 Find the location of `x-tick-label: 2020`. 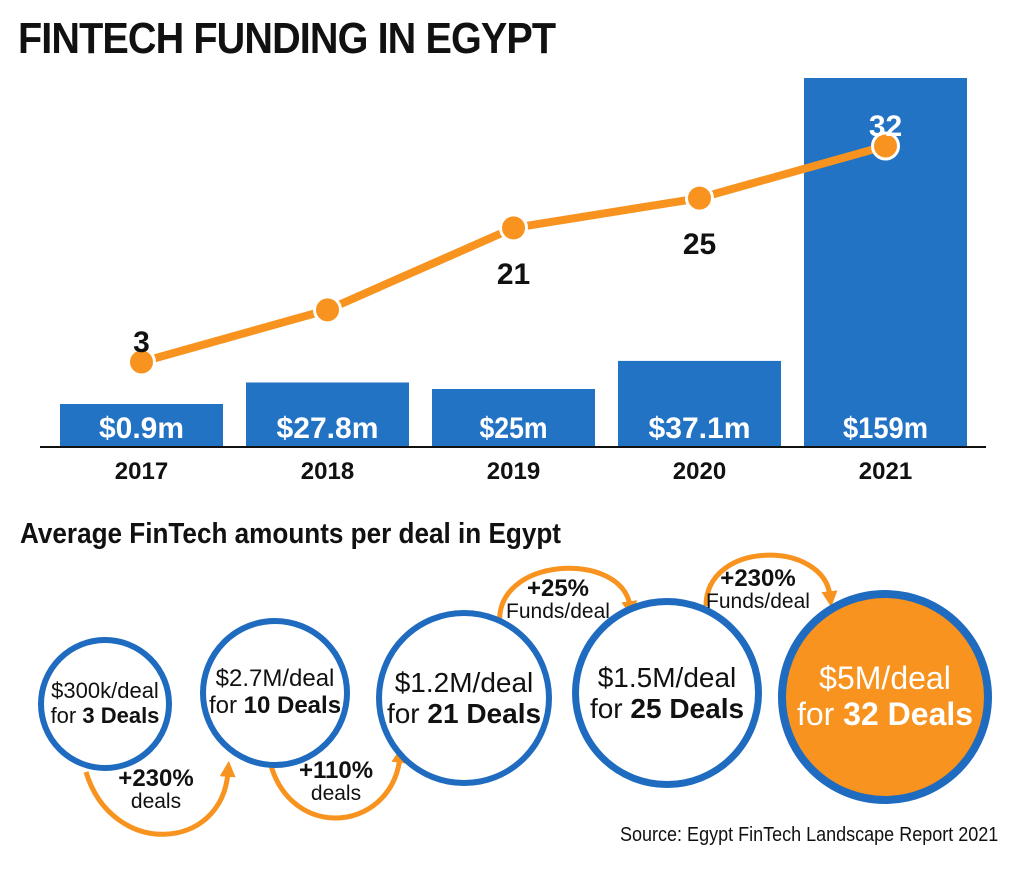

x-tick-label: 2020 is located at coordinates (699, 471).